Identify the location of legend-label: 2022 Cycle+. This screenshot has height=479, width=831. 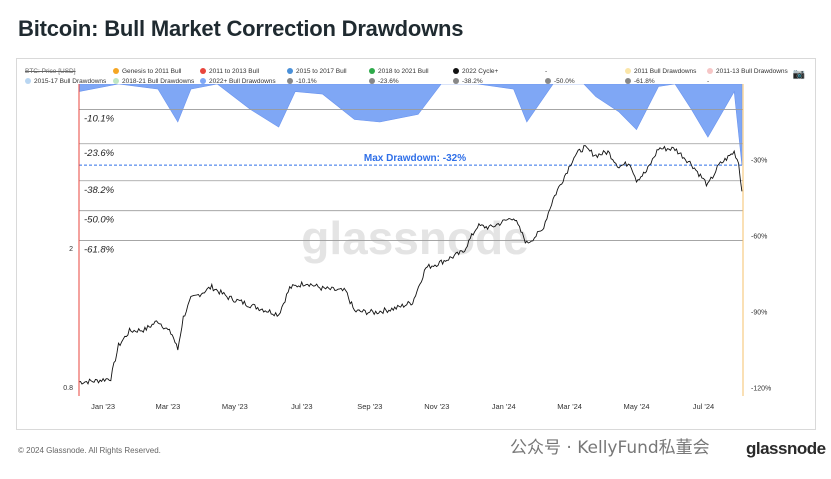
(480, 71).